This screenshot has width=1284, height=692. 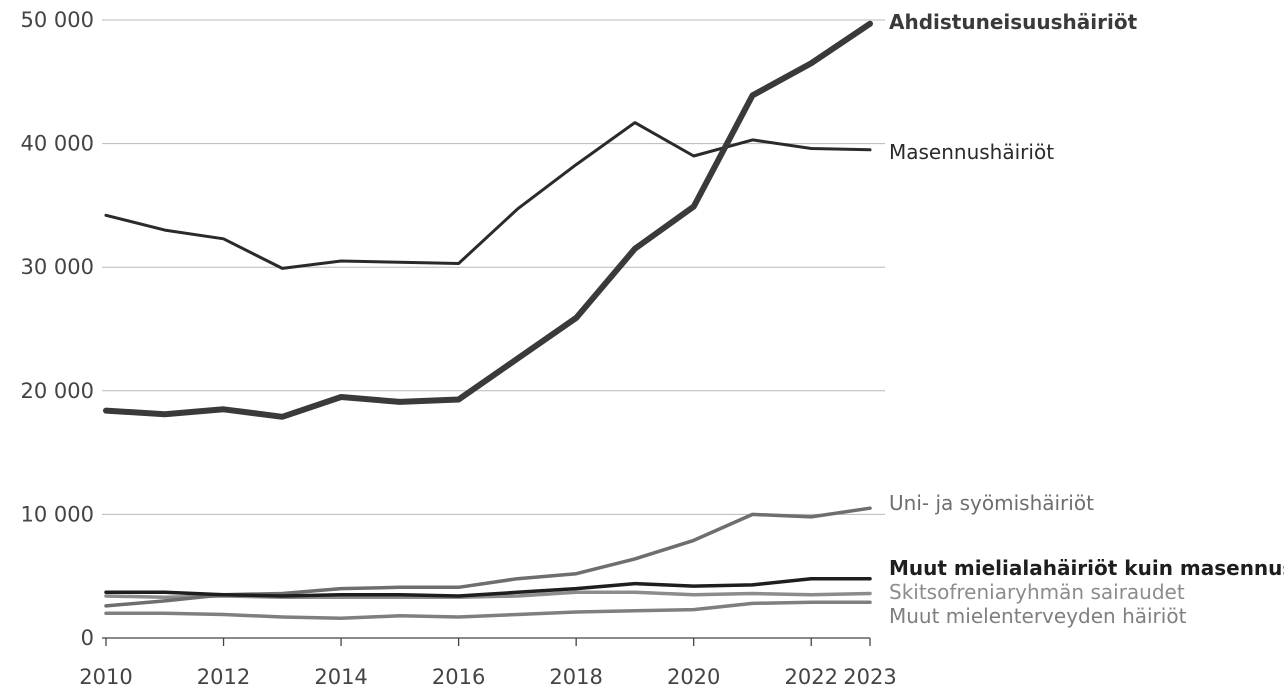 What do you see at coordinates (458, 677) in the screenshot?
I see `x-tick-label: 2016` at bounding box center [458, 677].